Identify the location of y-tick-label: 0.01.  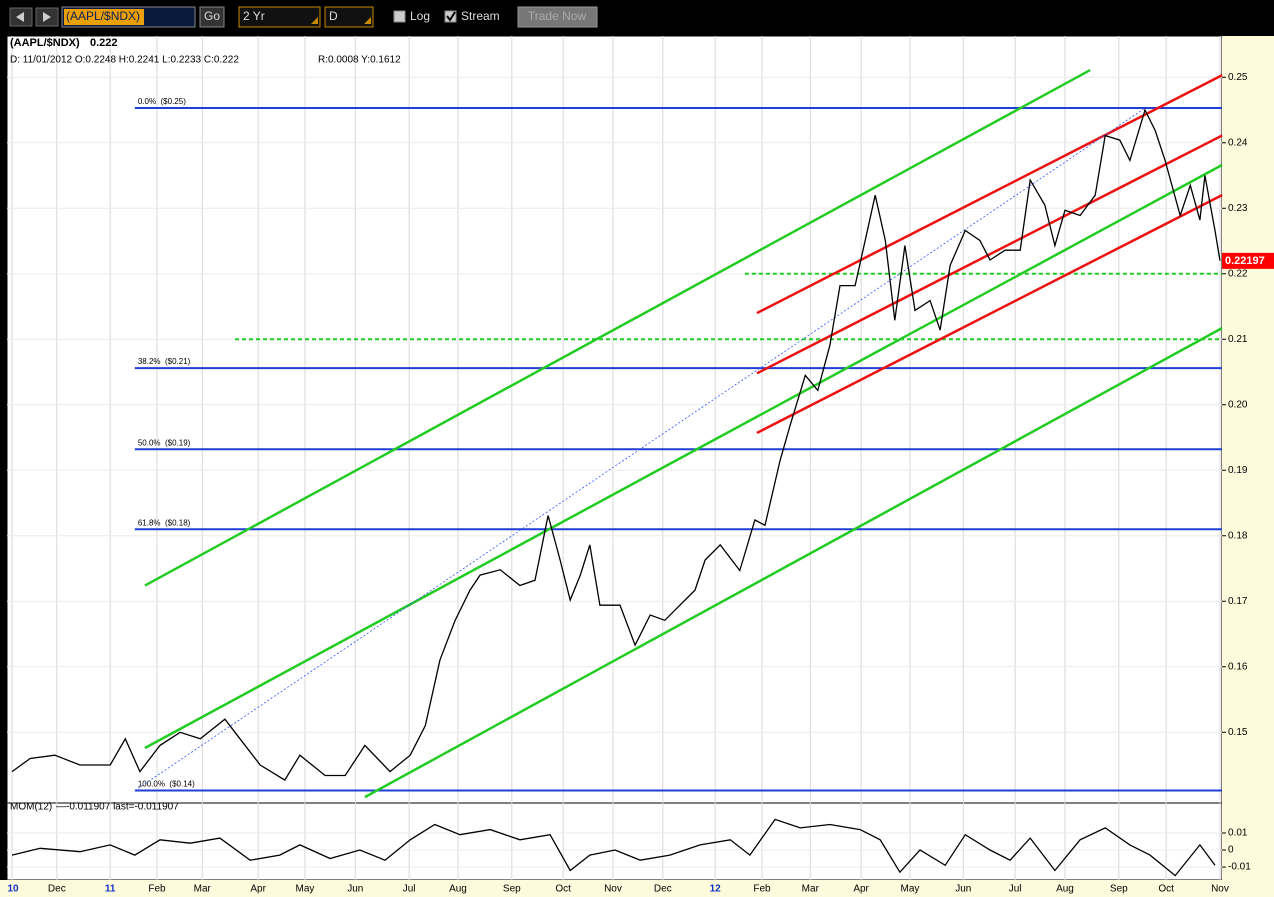
(1238, 833).